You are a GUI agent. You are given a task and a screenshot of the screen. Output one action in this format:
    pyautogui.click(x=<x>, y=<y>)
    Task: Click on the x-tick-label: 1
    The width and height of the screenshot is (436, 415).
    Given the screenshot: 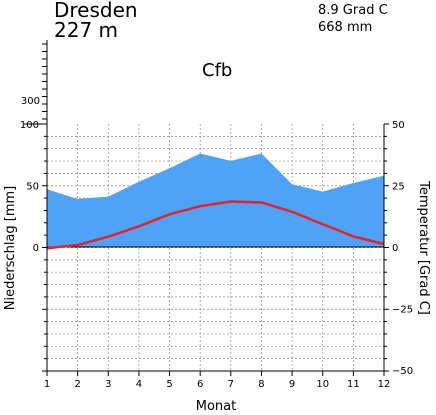 What is the action you would take?
    pyautogui.click(x=47, y=384)
    